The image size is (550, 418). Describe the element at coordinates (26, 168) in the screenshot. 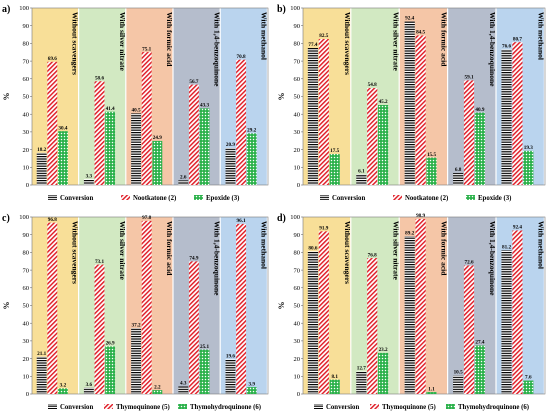

I see `y-tick-label: 10` at that location.